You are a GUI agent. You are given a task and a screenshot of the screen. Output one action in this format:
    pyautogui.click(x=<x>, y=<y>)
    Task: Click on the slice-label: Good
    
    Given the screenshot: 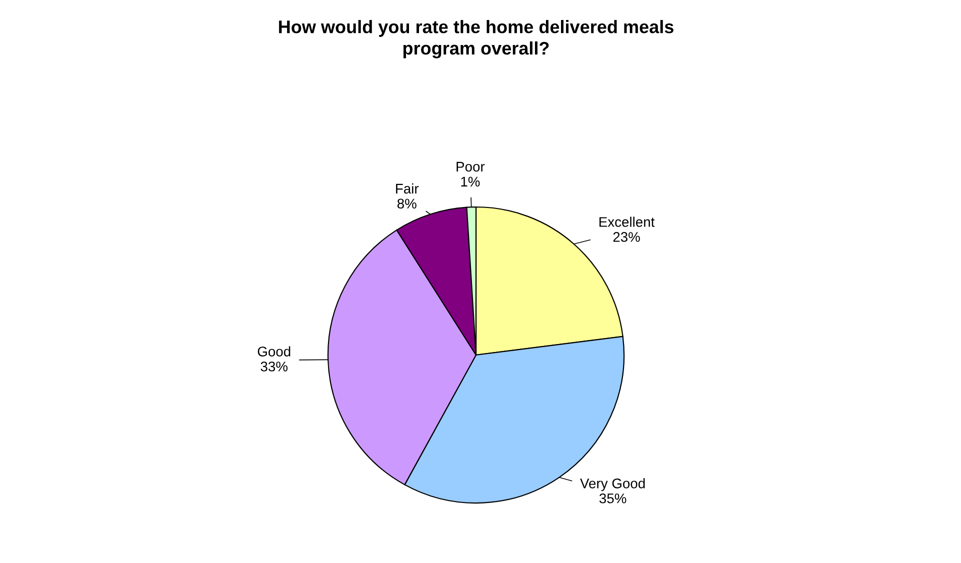 What is the action you would take?
    pyautogui.click(x=274, y=351)
    